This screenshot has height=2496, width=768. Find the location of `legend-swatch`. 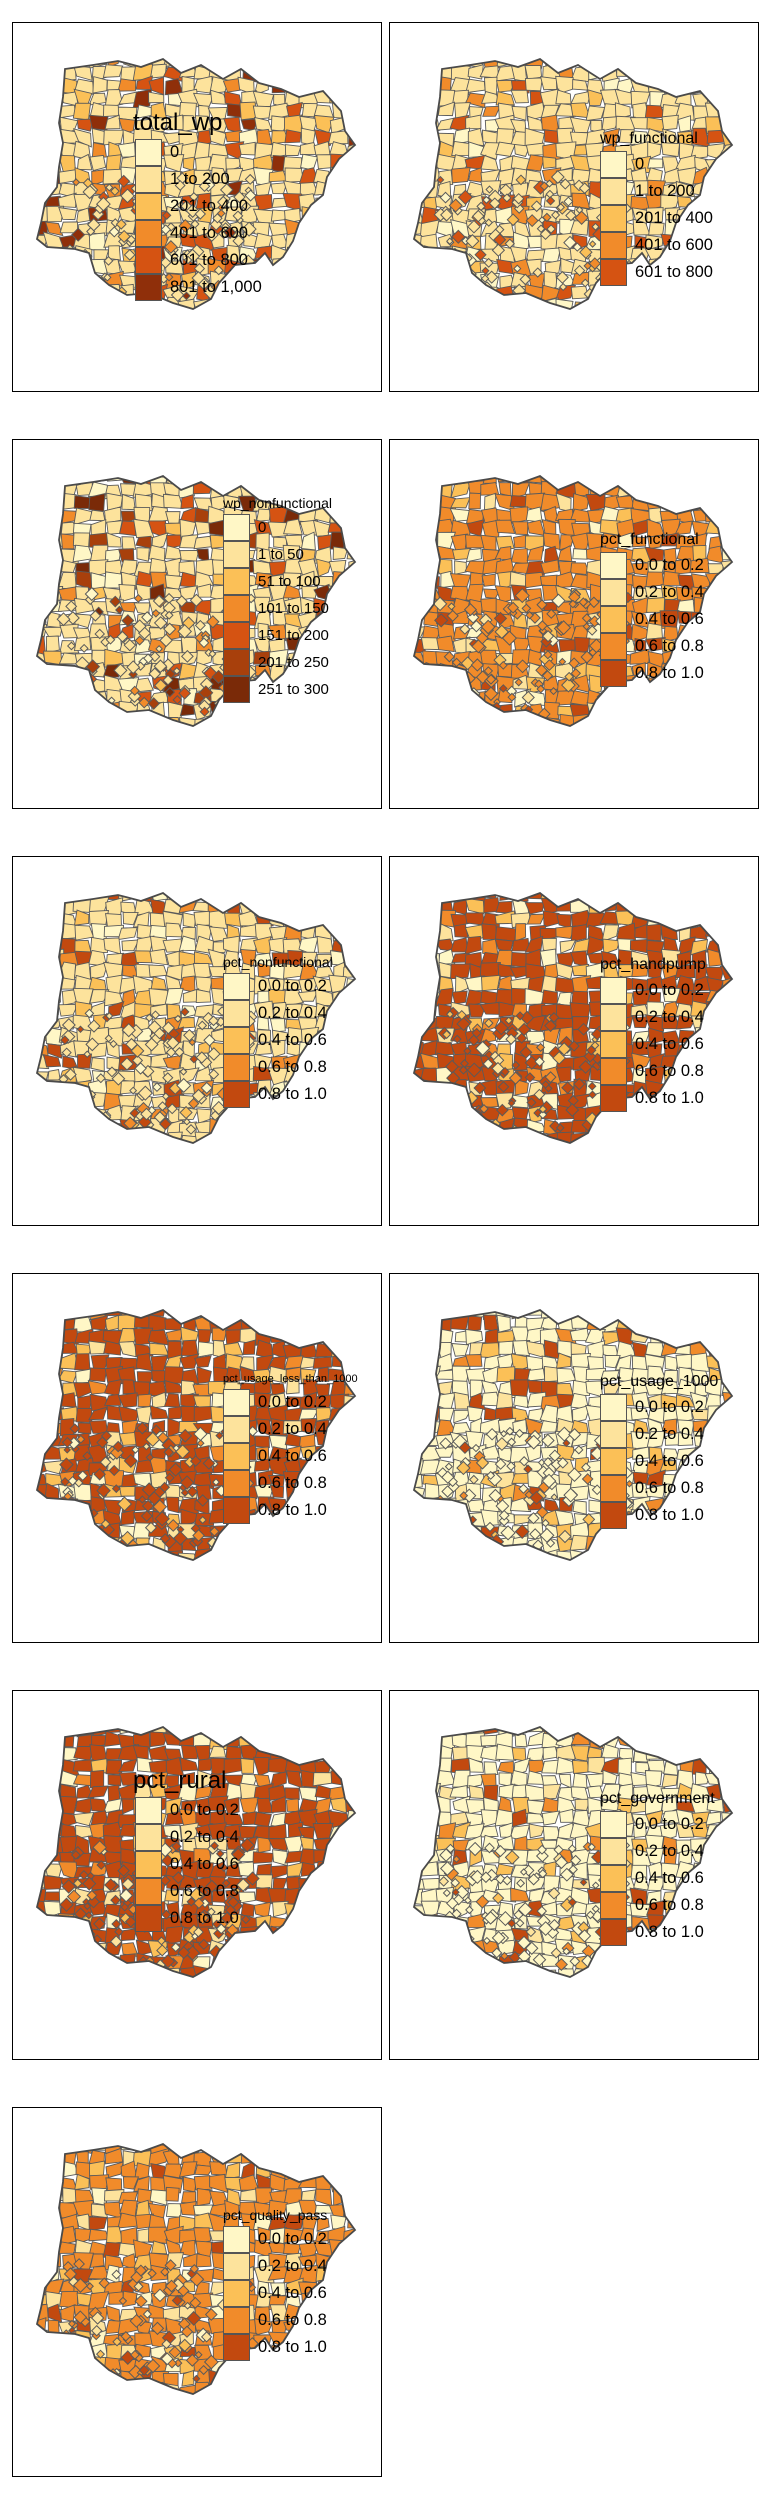

legend-swatch is located at coordinates (236, 1402).